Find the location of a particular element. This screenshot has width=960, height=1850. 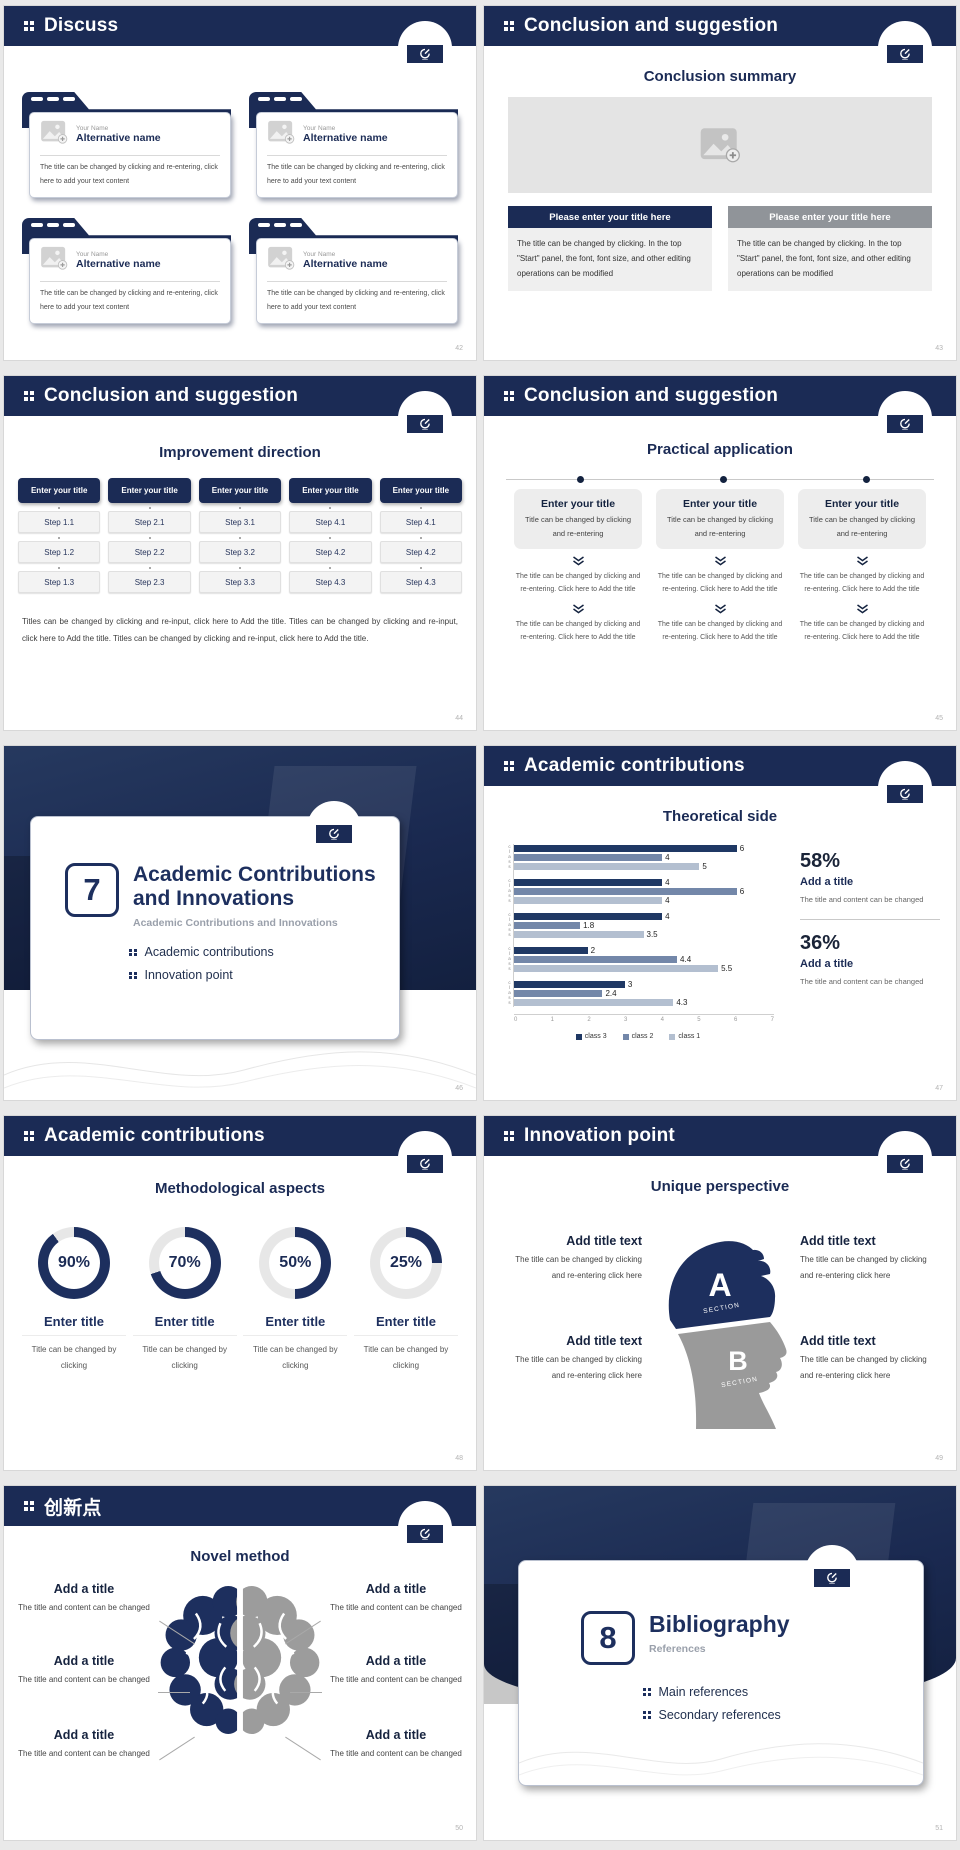

slide-header: Conclusion and suggestion is located at coordinates (240, 396).